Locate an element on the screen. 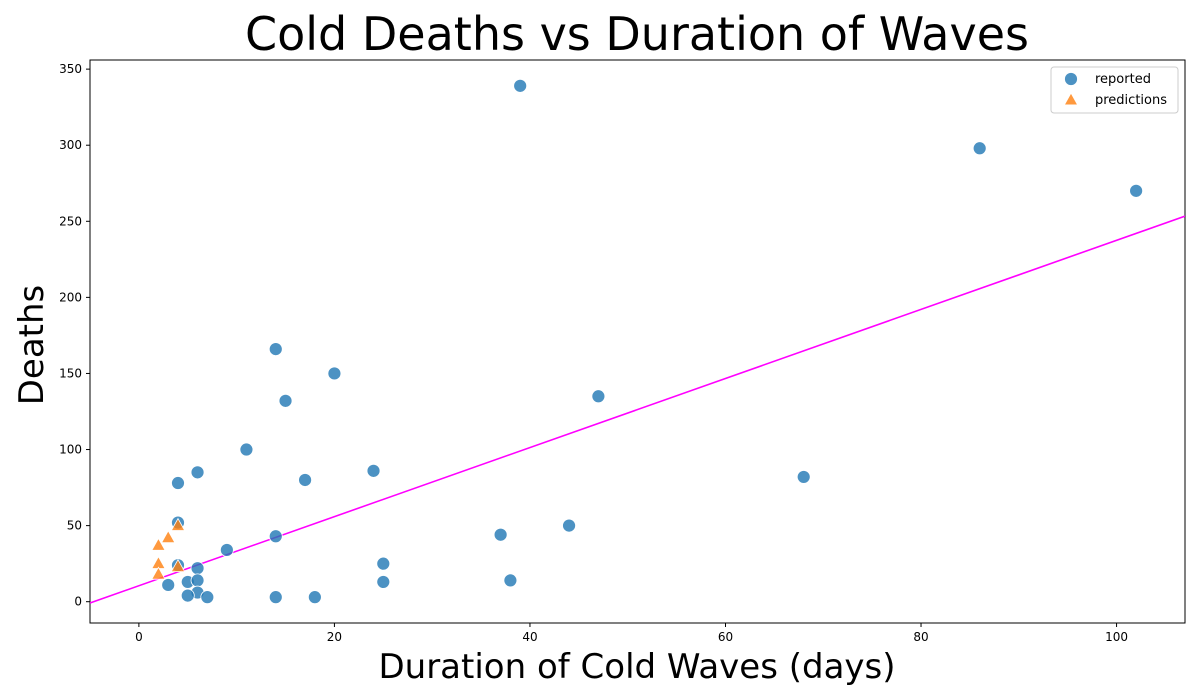 This screenshot has height=700, width=1200. x-tick-label: 80 is located at coordinates (920, 637).